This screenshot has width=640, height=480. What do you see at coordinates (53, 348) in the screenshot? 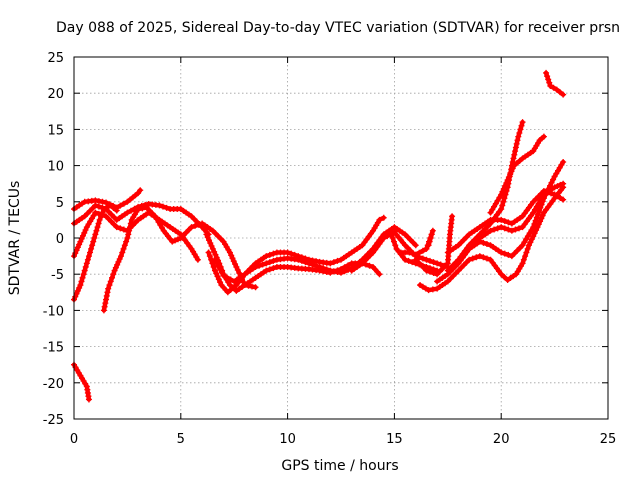
I see `y-tick-label: -15` at bounding box center [53, 348].